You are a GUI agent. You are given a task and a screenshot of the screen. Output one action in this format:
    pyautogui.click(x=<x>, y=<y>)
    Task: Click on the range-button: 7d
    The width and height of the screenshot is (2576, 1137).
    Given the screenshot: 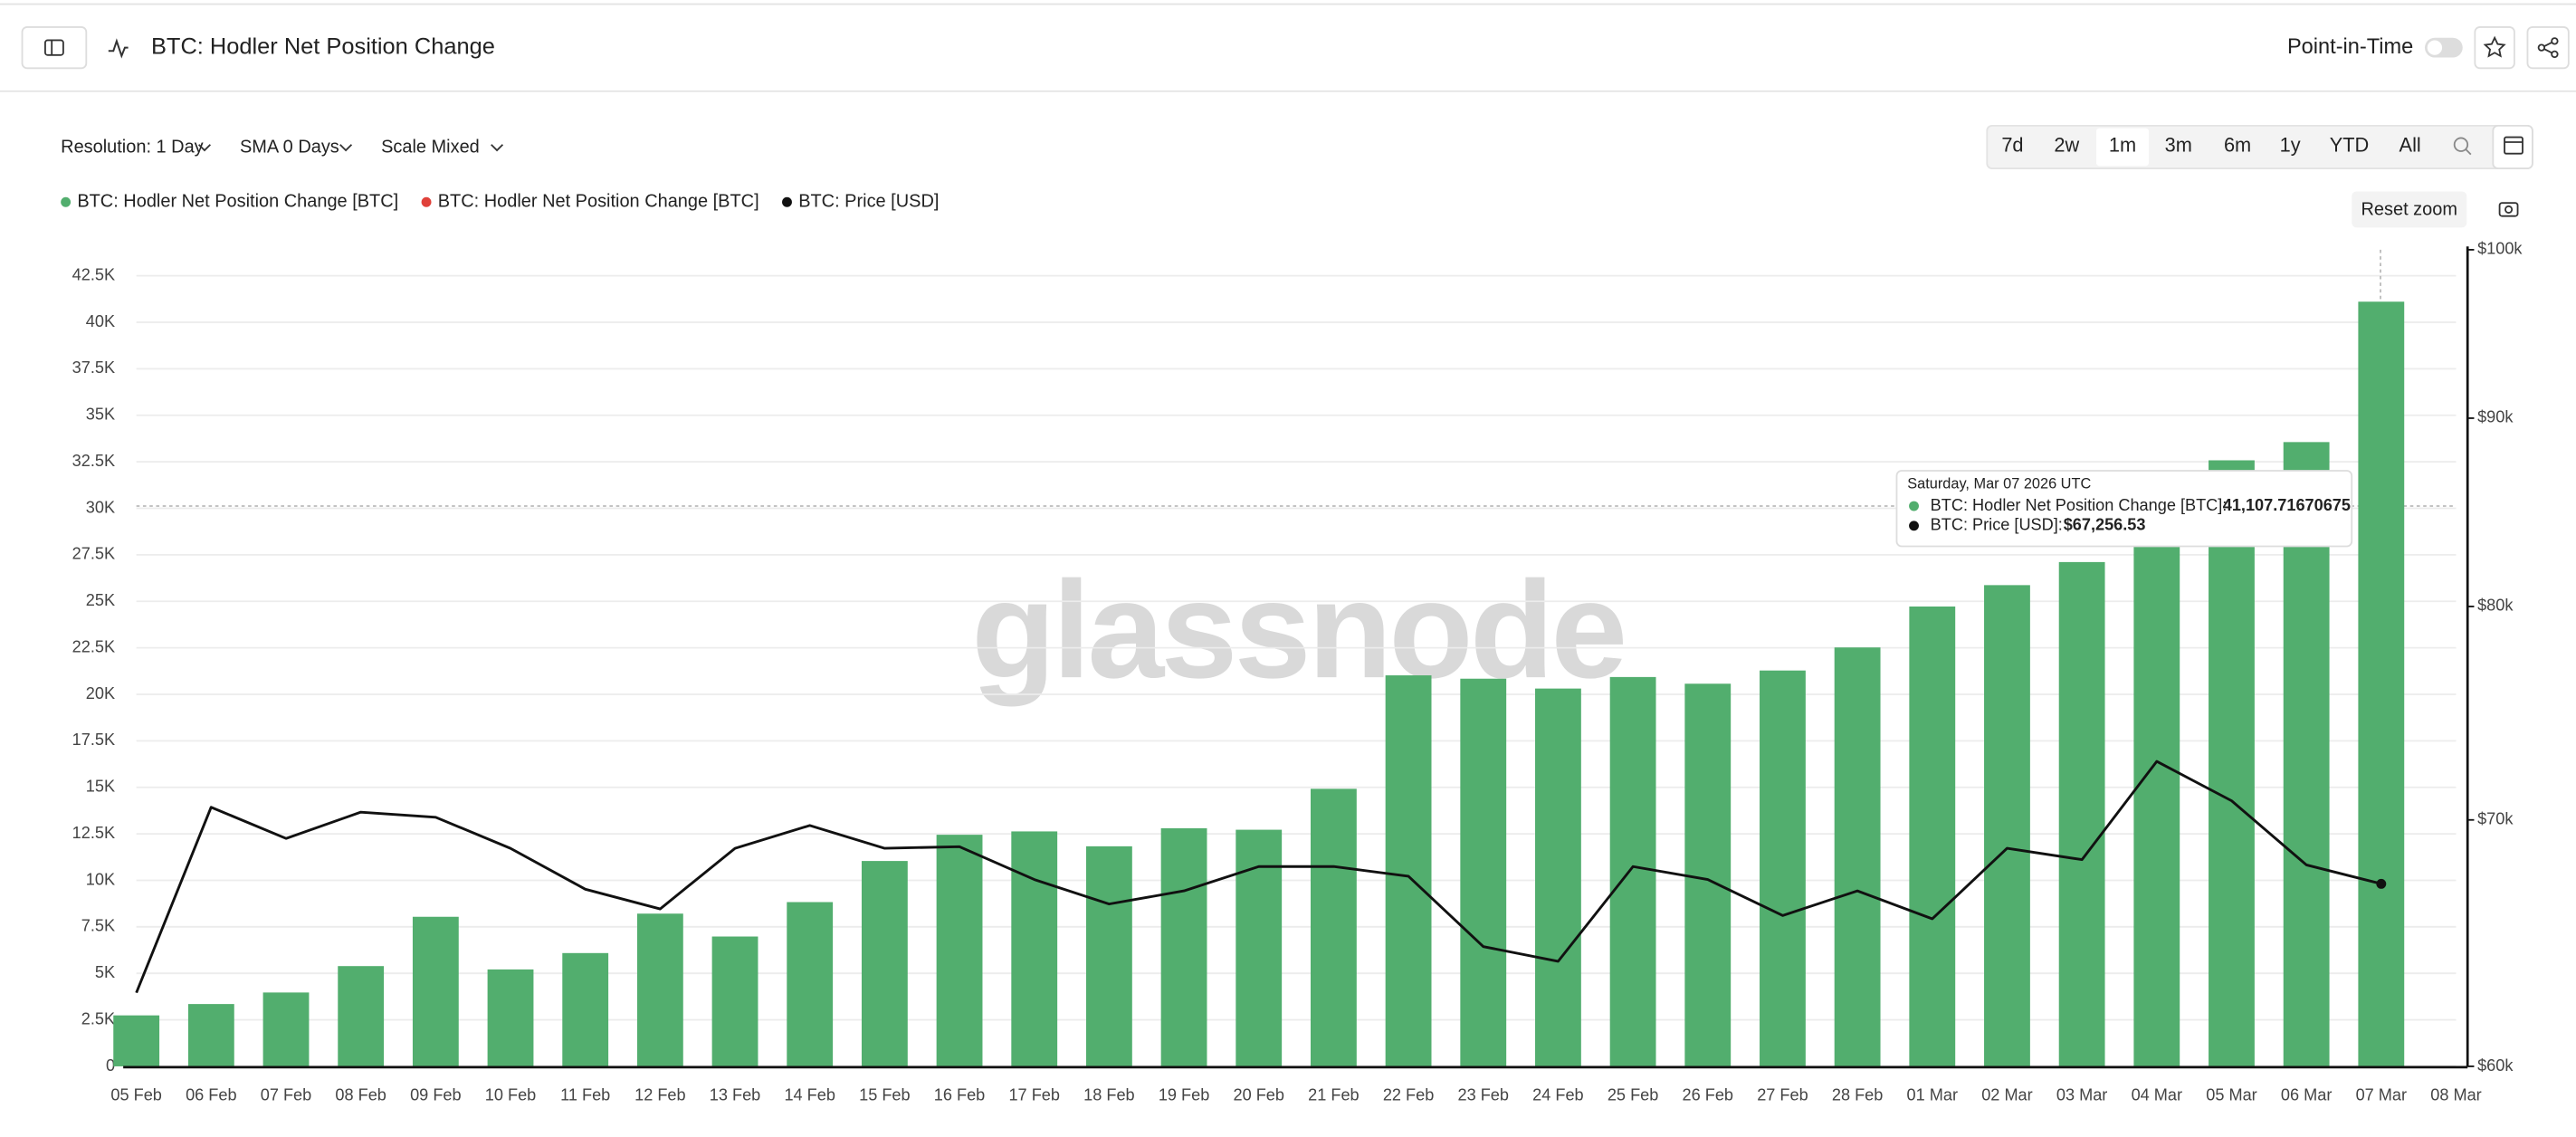 What is the action you would take?
    pyautogui.click(x=2012, y=145)
    